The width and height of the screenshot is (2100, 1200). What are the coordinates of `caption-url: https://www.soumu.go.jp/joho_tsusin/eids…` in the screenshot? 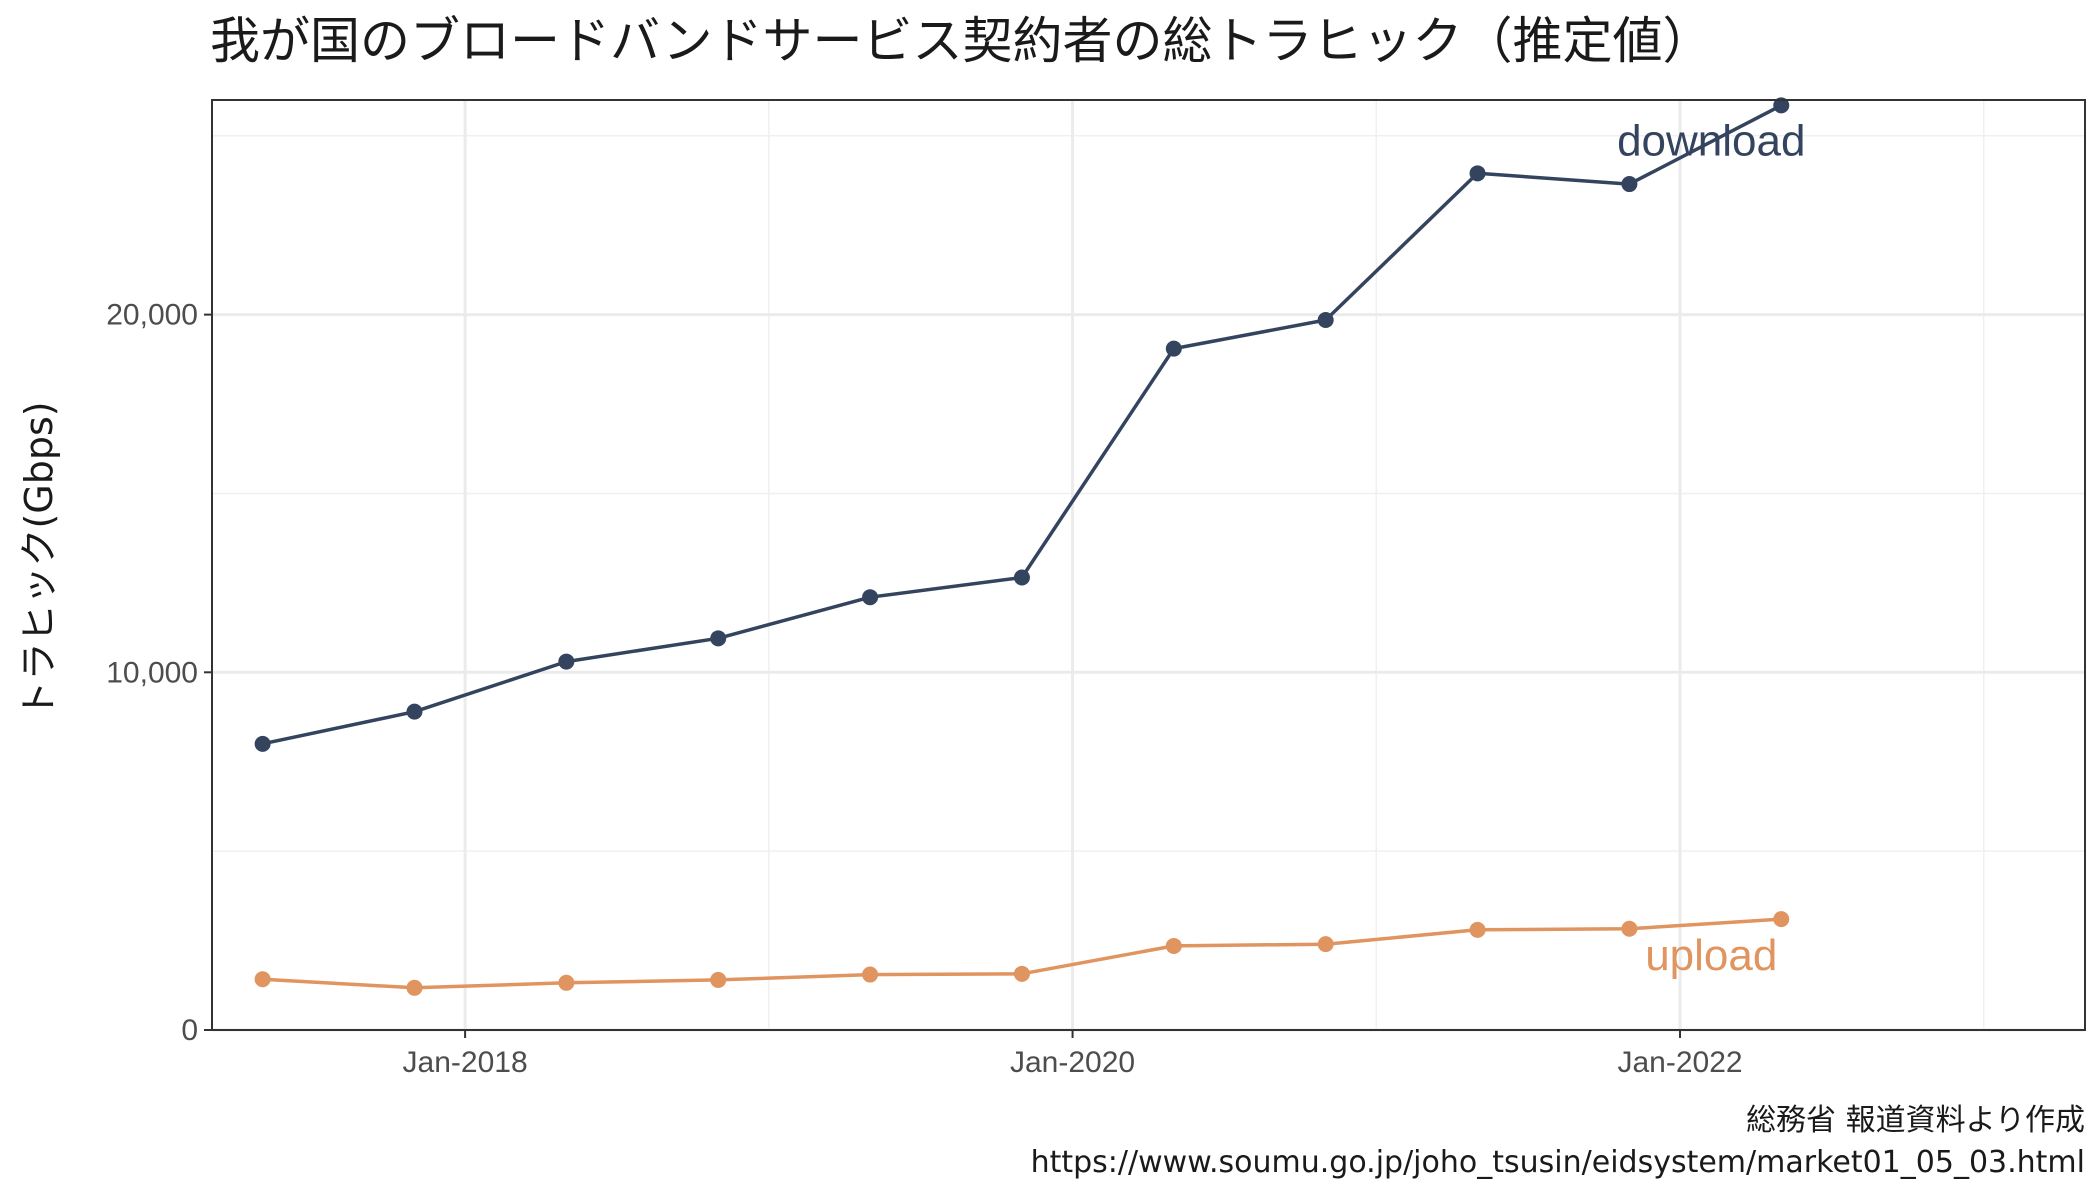 It's located at (1558, 1162).